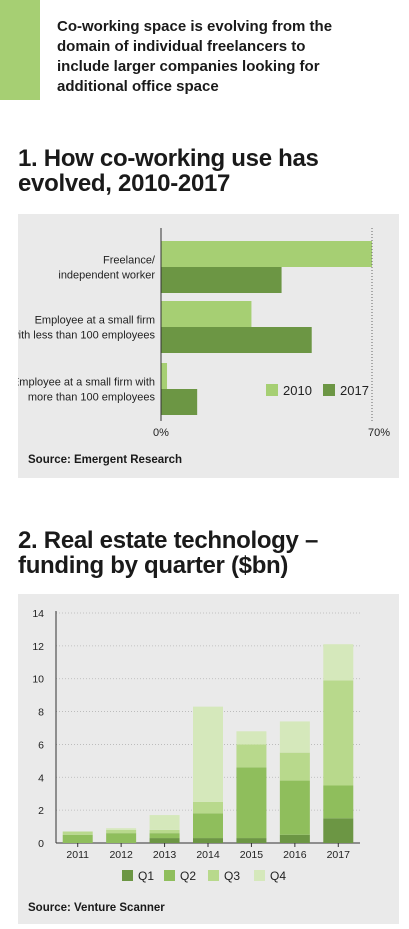 The width and height of the screenshot is (409, 929). I want to click on category-label: independent worker, so click(106, 276).